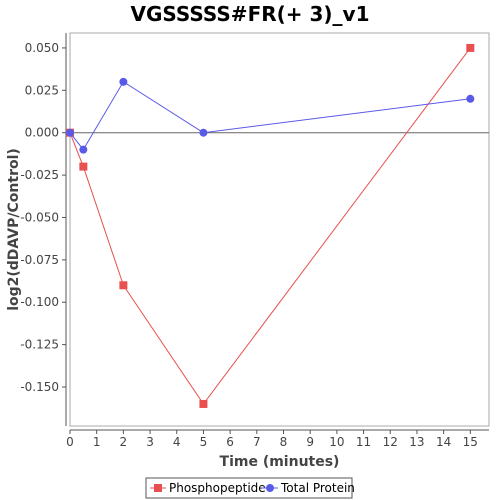 Image resolution: width=500 pixels, height=500 pixels. I want to click on legend-label-total-protein: Total Protein, so click(317, 488).